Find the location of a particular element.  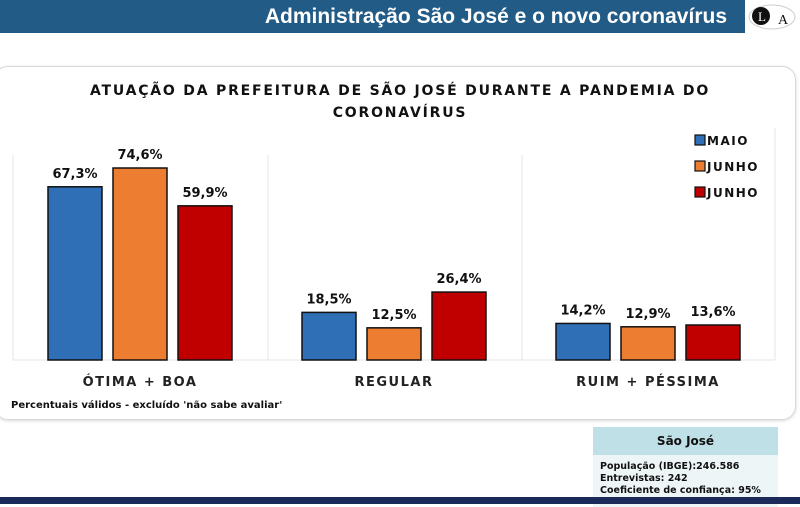

data-label: 74,6% is located at coordinates (139, 155).